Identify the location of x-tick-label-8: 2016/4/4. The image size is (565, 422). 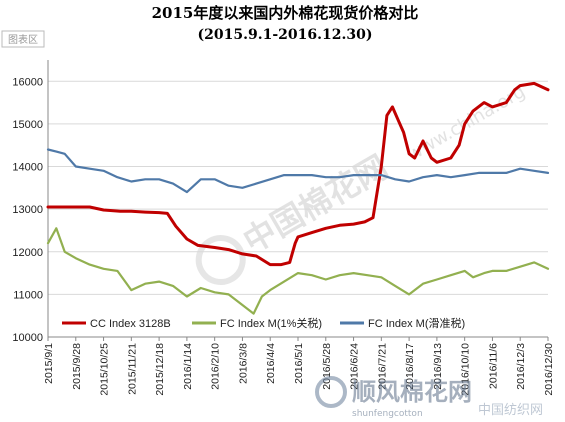
(271, 363).